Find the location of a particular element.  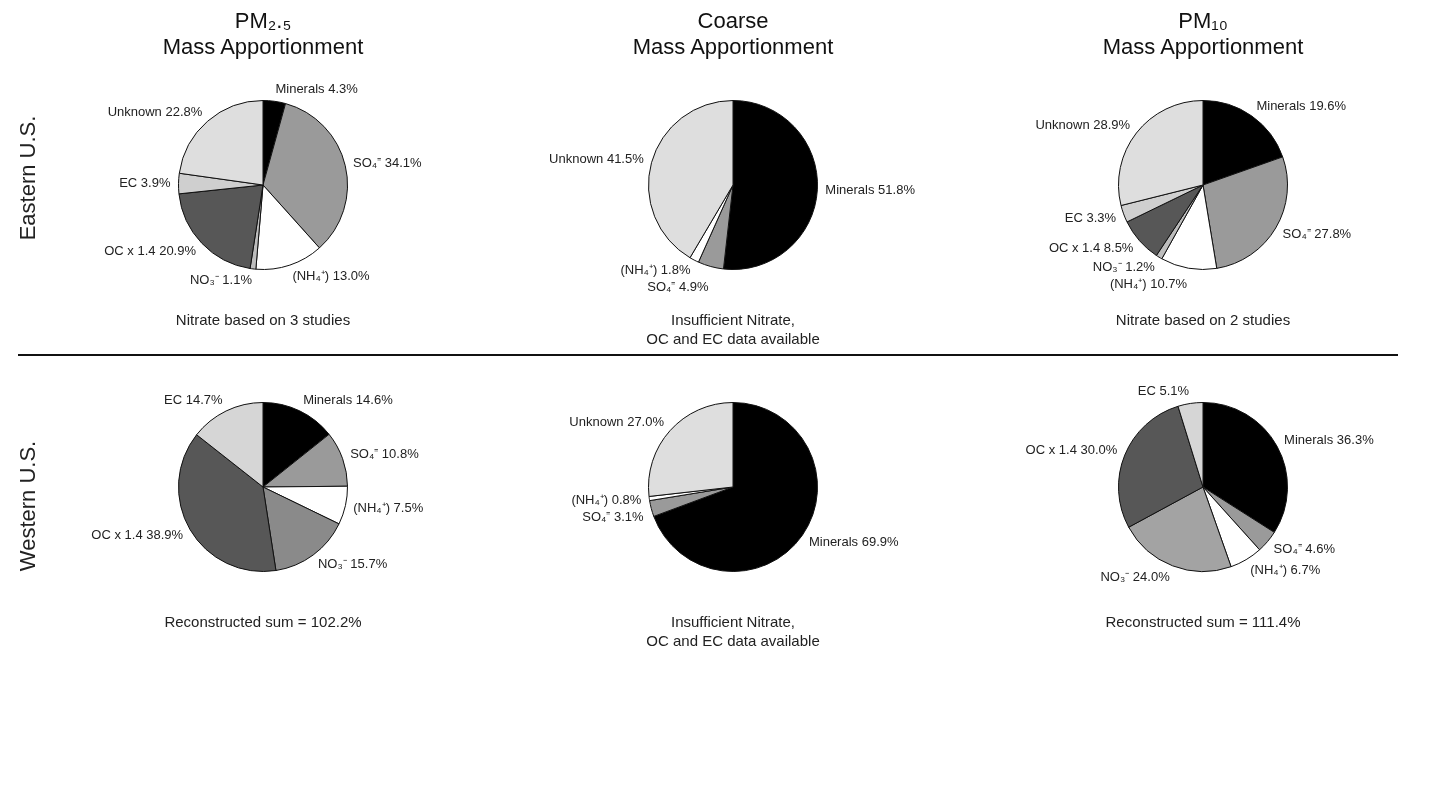

text: Eastern U.S. is located at coordinates (28, 178).